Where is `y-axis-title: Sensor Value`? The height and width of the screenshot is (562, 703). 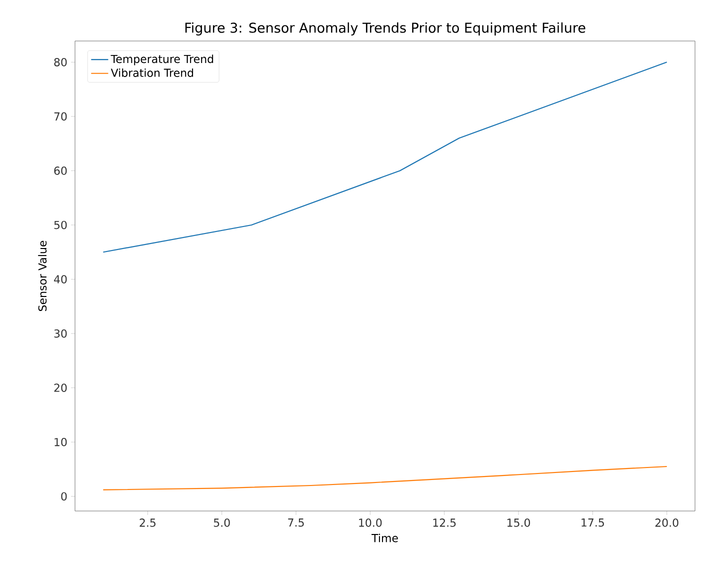 y-axis-title: Sensor Value is located at coordinates (42, 275).